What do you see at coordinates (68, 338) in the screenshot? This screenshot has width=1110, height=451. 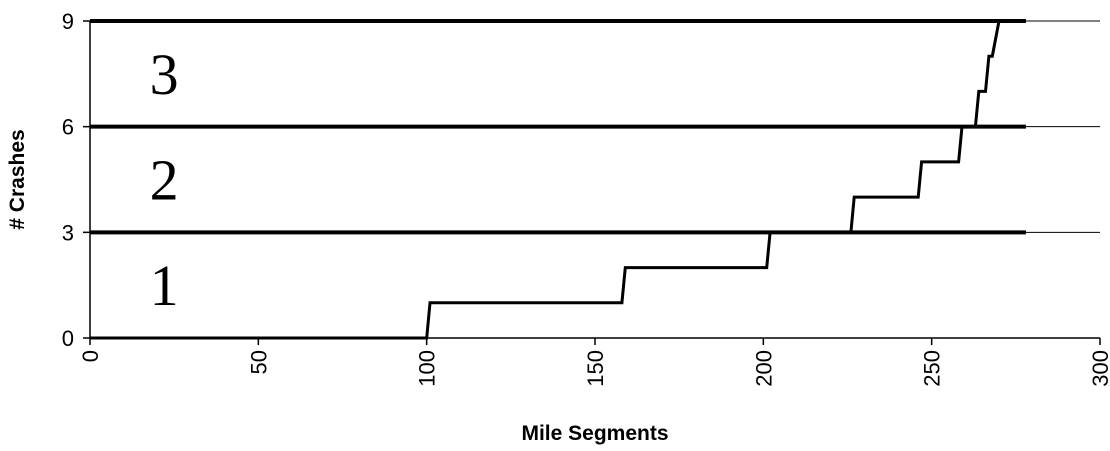 I see `y-tick-label-0: 0` at bounding box center [68, 338].